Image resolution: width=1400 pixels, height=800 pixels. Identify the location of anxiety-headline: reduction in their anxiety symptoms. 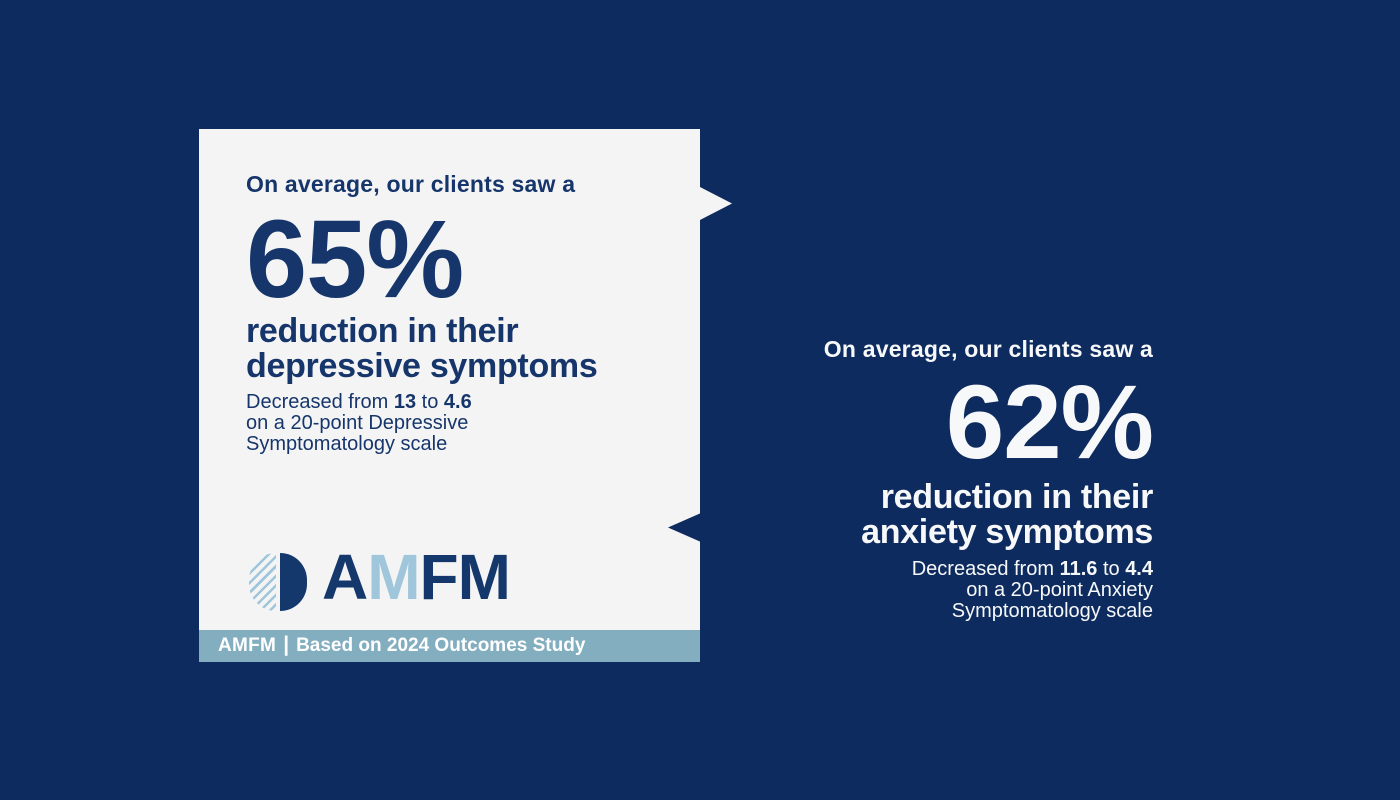
(943, 515).